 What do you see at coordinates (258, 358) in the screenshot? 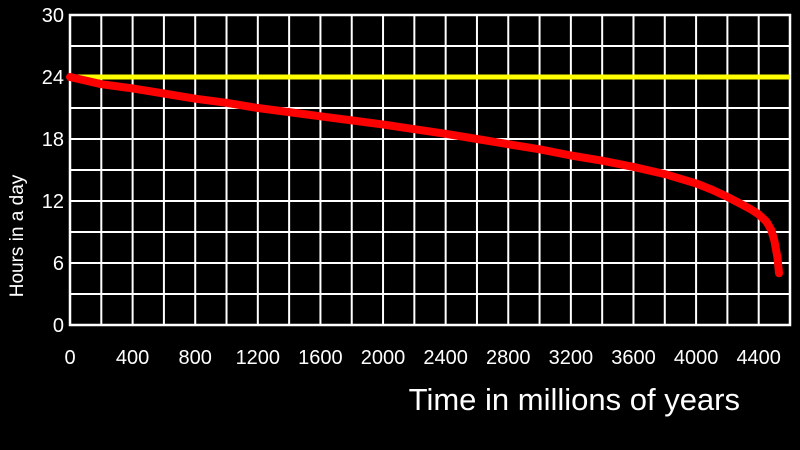
I see `x-tick-label: 1200` at bounding box center [258, 358].